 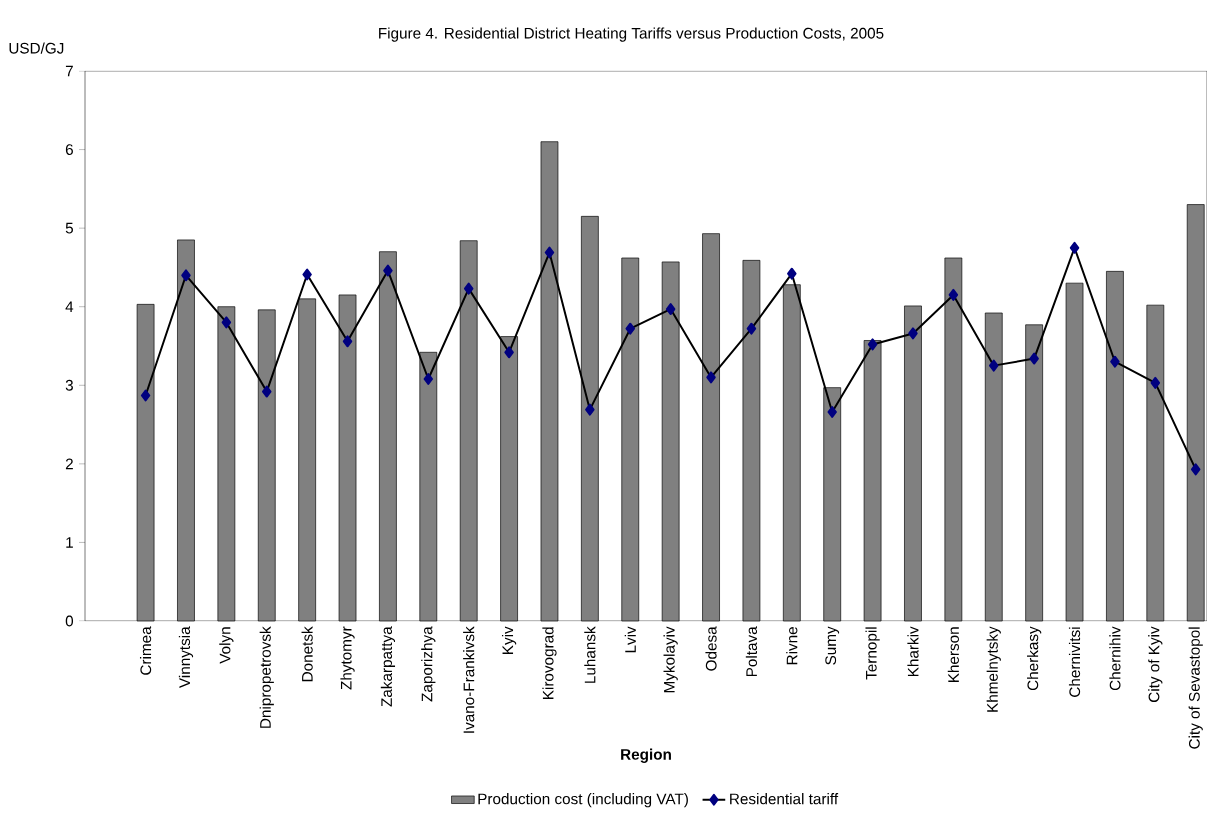 What do you see at coordinates (69, 621) in the screenshot?
I see `y-tick-label: 0` at bounding box center [69, 621].